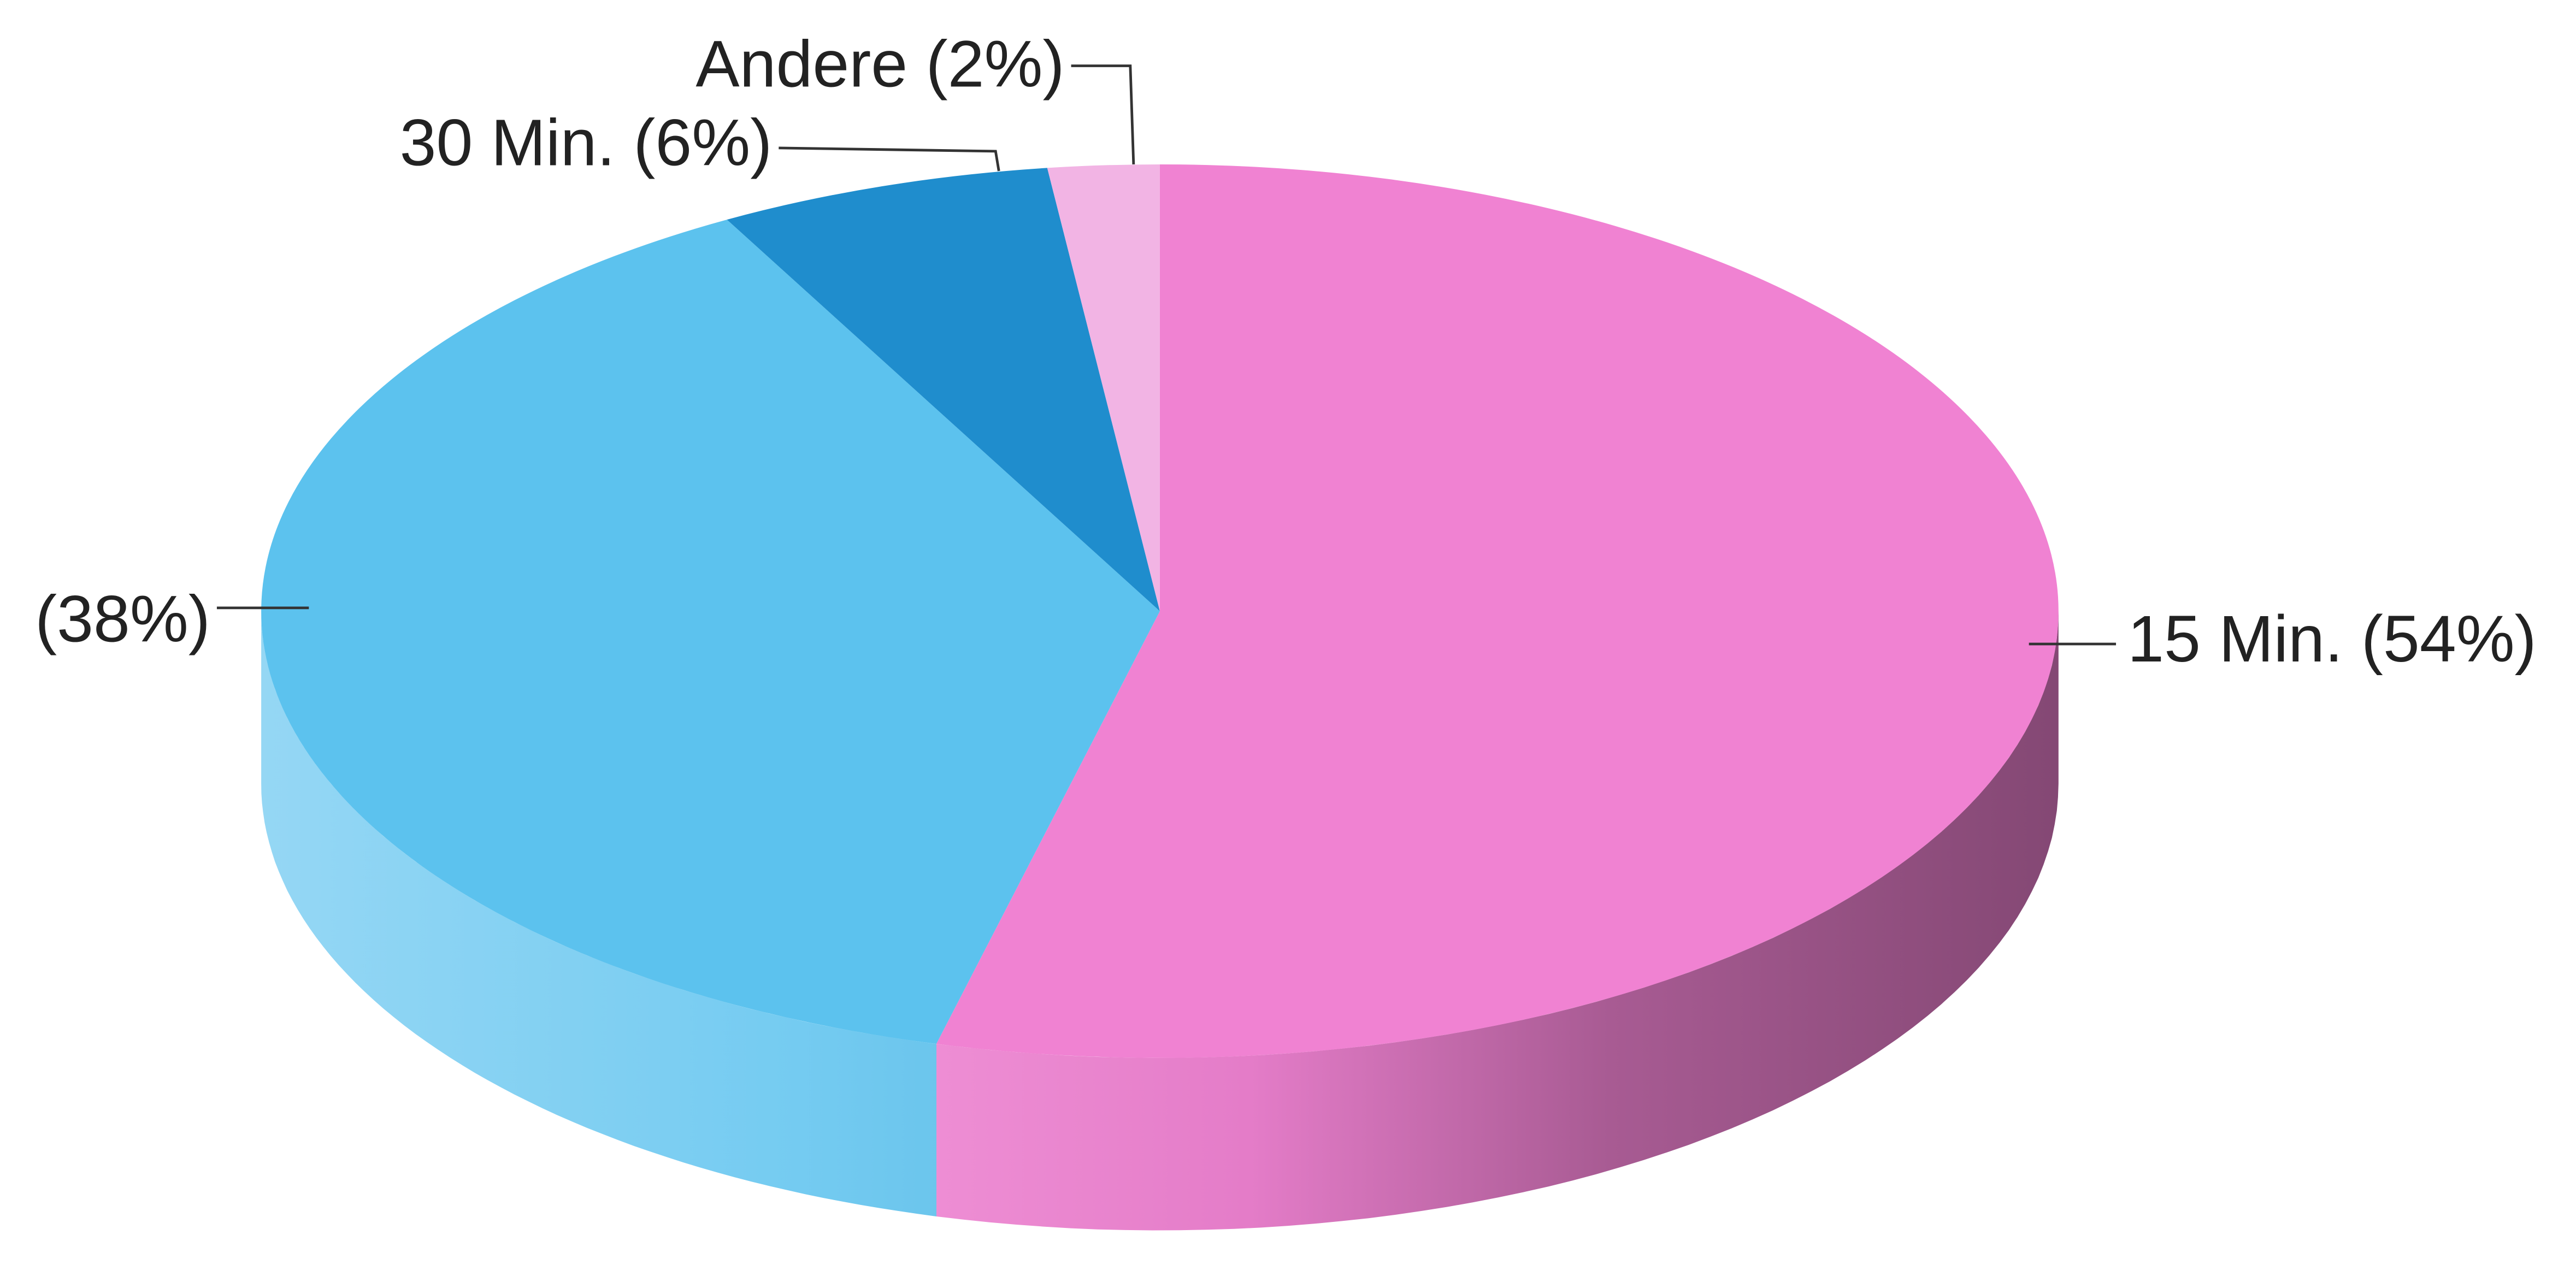 The width and height of the screenshot is (2576, 1288). Describe the element at coordinates (586, 143) in the screenshot. I see `data-label: 30 Min. (6%)` at that location.